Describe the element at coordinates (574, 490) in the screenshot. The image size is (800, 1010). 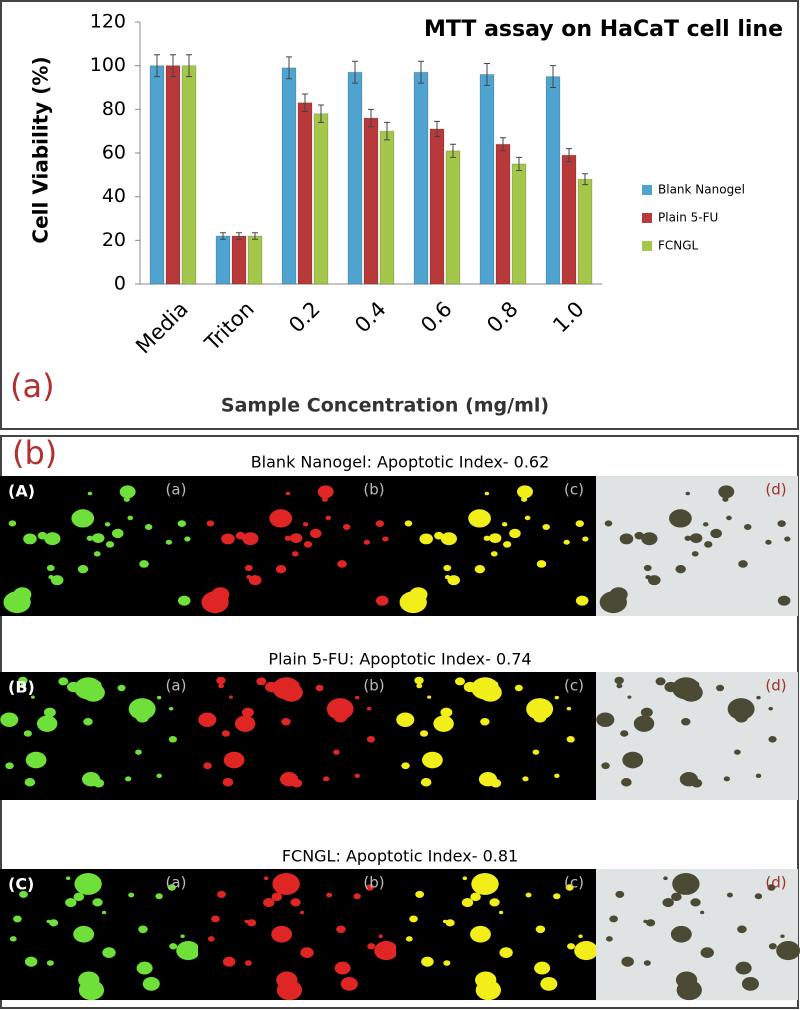
I see `image-label: (c)` at that location.